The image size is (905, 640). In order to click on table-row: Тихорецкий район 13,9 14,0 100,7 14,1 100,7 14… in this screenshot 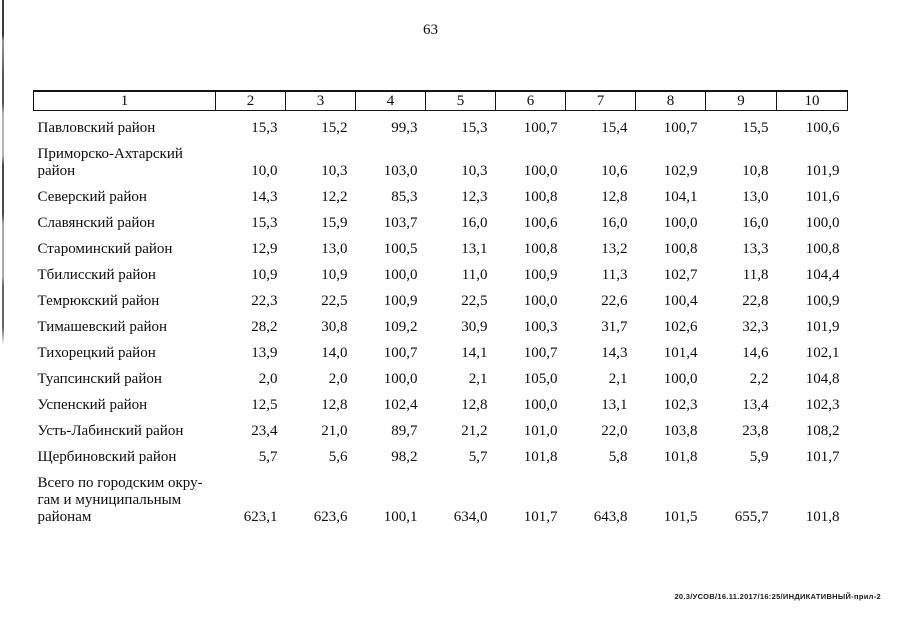, I will do `click(441, 349)`.